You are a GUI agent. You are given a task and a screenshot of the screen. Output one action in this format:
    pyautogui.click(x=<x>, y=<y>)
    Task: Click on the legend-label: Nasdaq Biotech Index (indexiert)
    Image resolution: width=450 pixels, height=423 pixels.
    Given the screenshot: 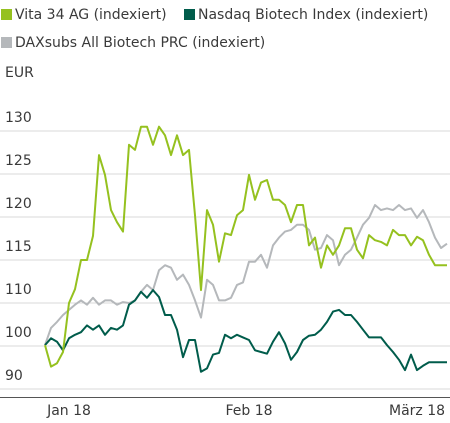 What is the action you would take?
    pyautogui.click(x=313, y=15)
    